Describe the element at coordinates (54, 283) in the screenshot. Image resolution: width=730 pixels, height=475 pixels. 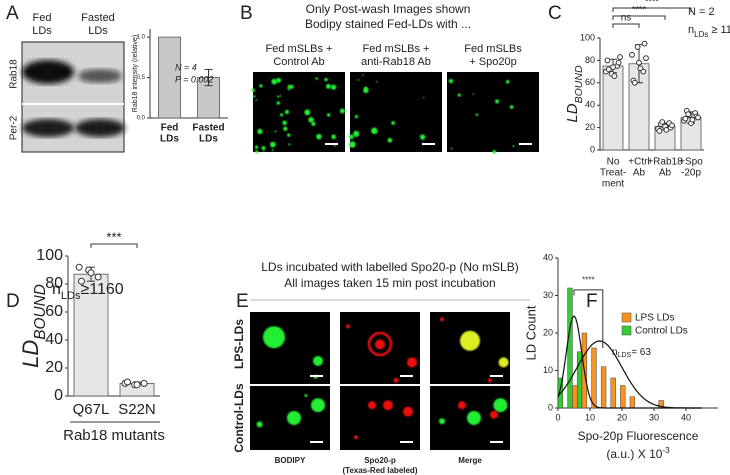
I see `y-tick-label: 80` at that location.